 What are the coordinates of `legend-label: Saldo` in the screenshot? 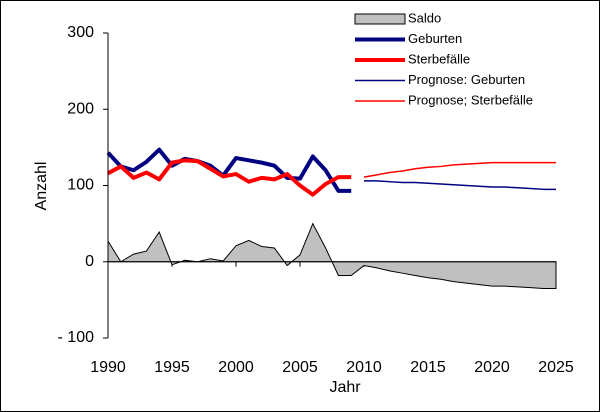 It's located at (424, 17).